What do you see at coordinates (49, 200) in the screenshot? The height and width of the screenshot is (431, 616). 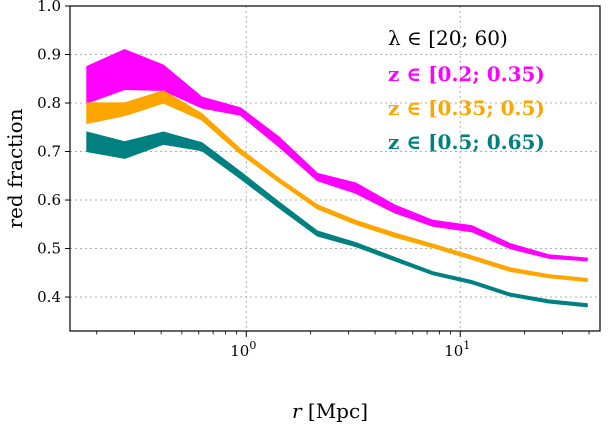 I see `y-tick-label: 0.6` at bounding box center [49, 200].